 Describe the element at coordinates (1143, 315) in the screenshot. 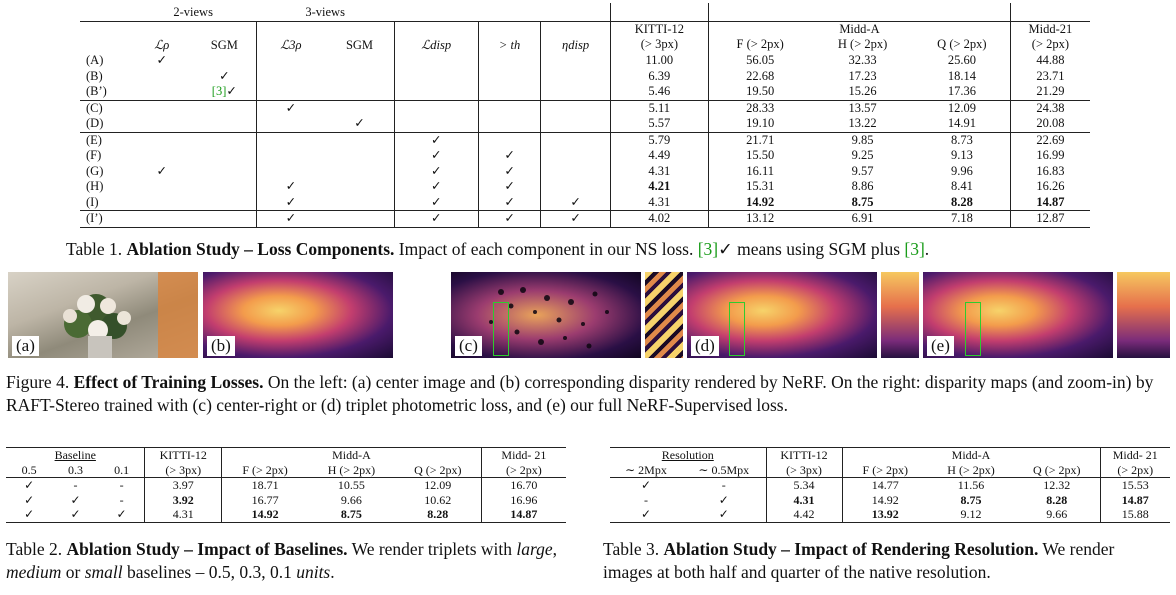

I see `figure-panel-zoom-e` at that location.